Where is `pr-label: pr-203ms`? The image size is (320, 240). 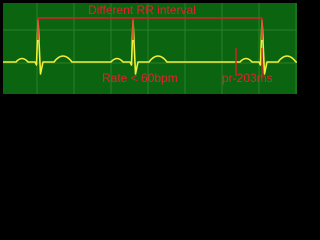 pr-label: pr-203ms is located at coordinates (247, 78).